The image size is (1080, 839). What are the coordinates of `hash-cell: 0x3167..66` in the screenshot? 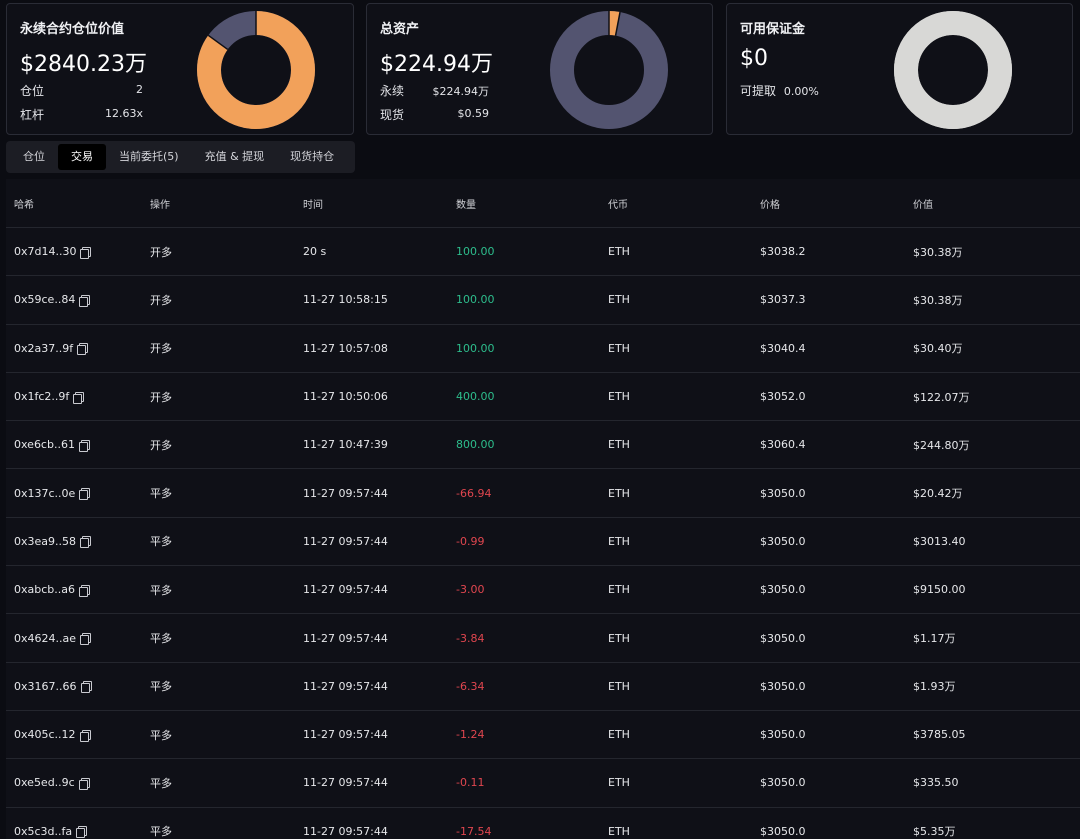 It's located at (78, 686).